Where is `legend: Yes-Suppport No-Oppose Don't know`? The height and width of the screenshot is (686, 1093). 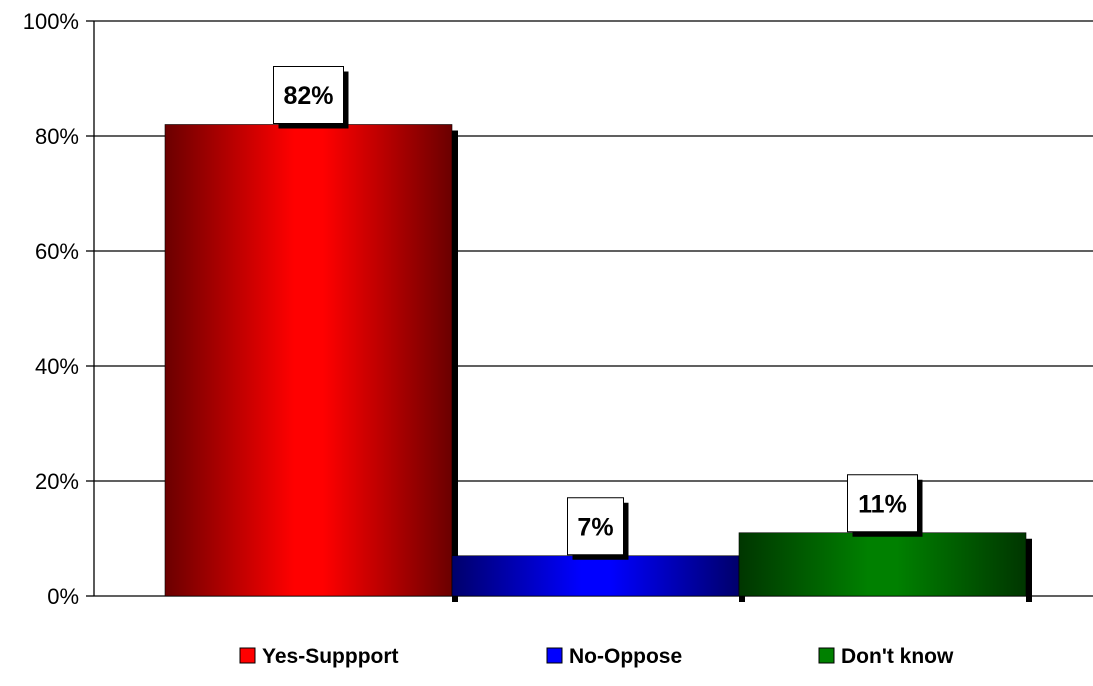 legend: Yes-Suppport No-Oppose Don't know is located at coordinates (596, 656).